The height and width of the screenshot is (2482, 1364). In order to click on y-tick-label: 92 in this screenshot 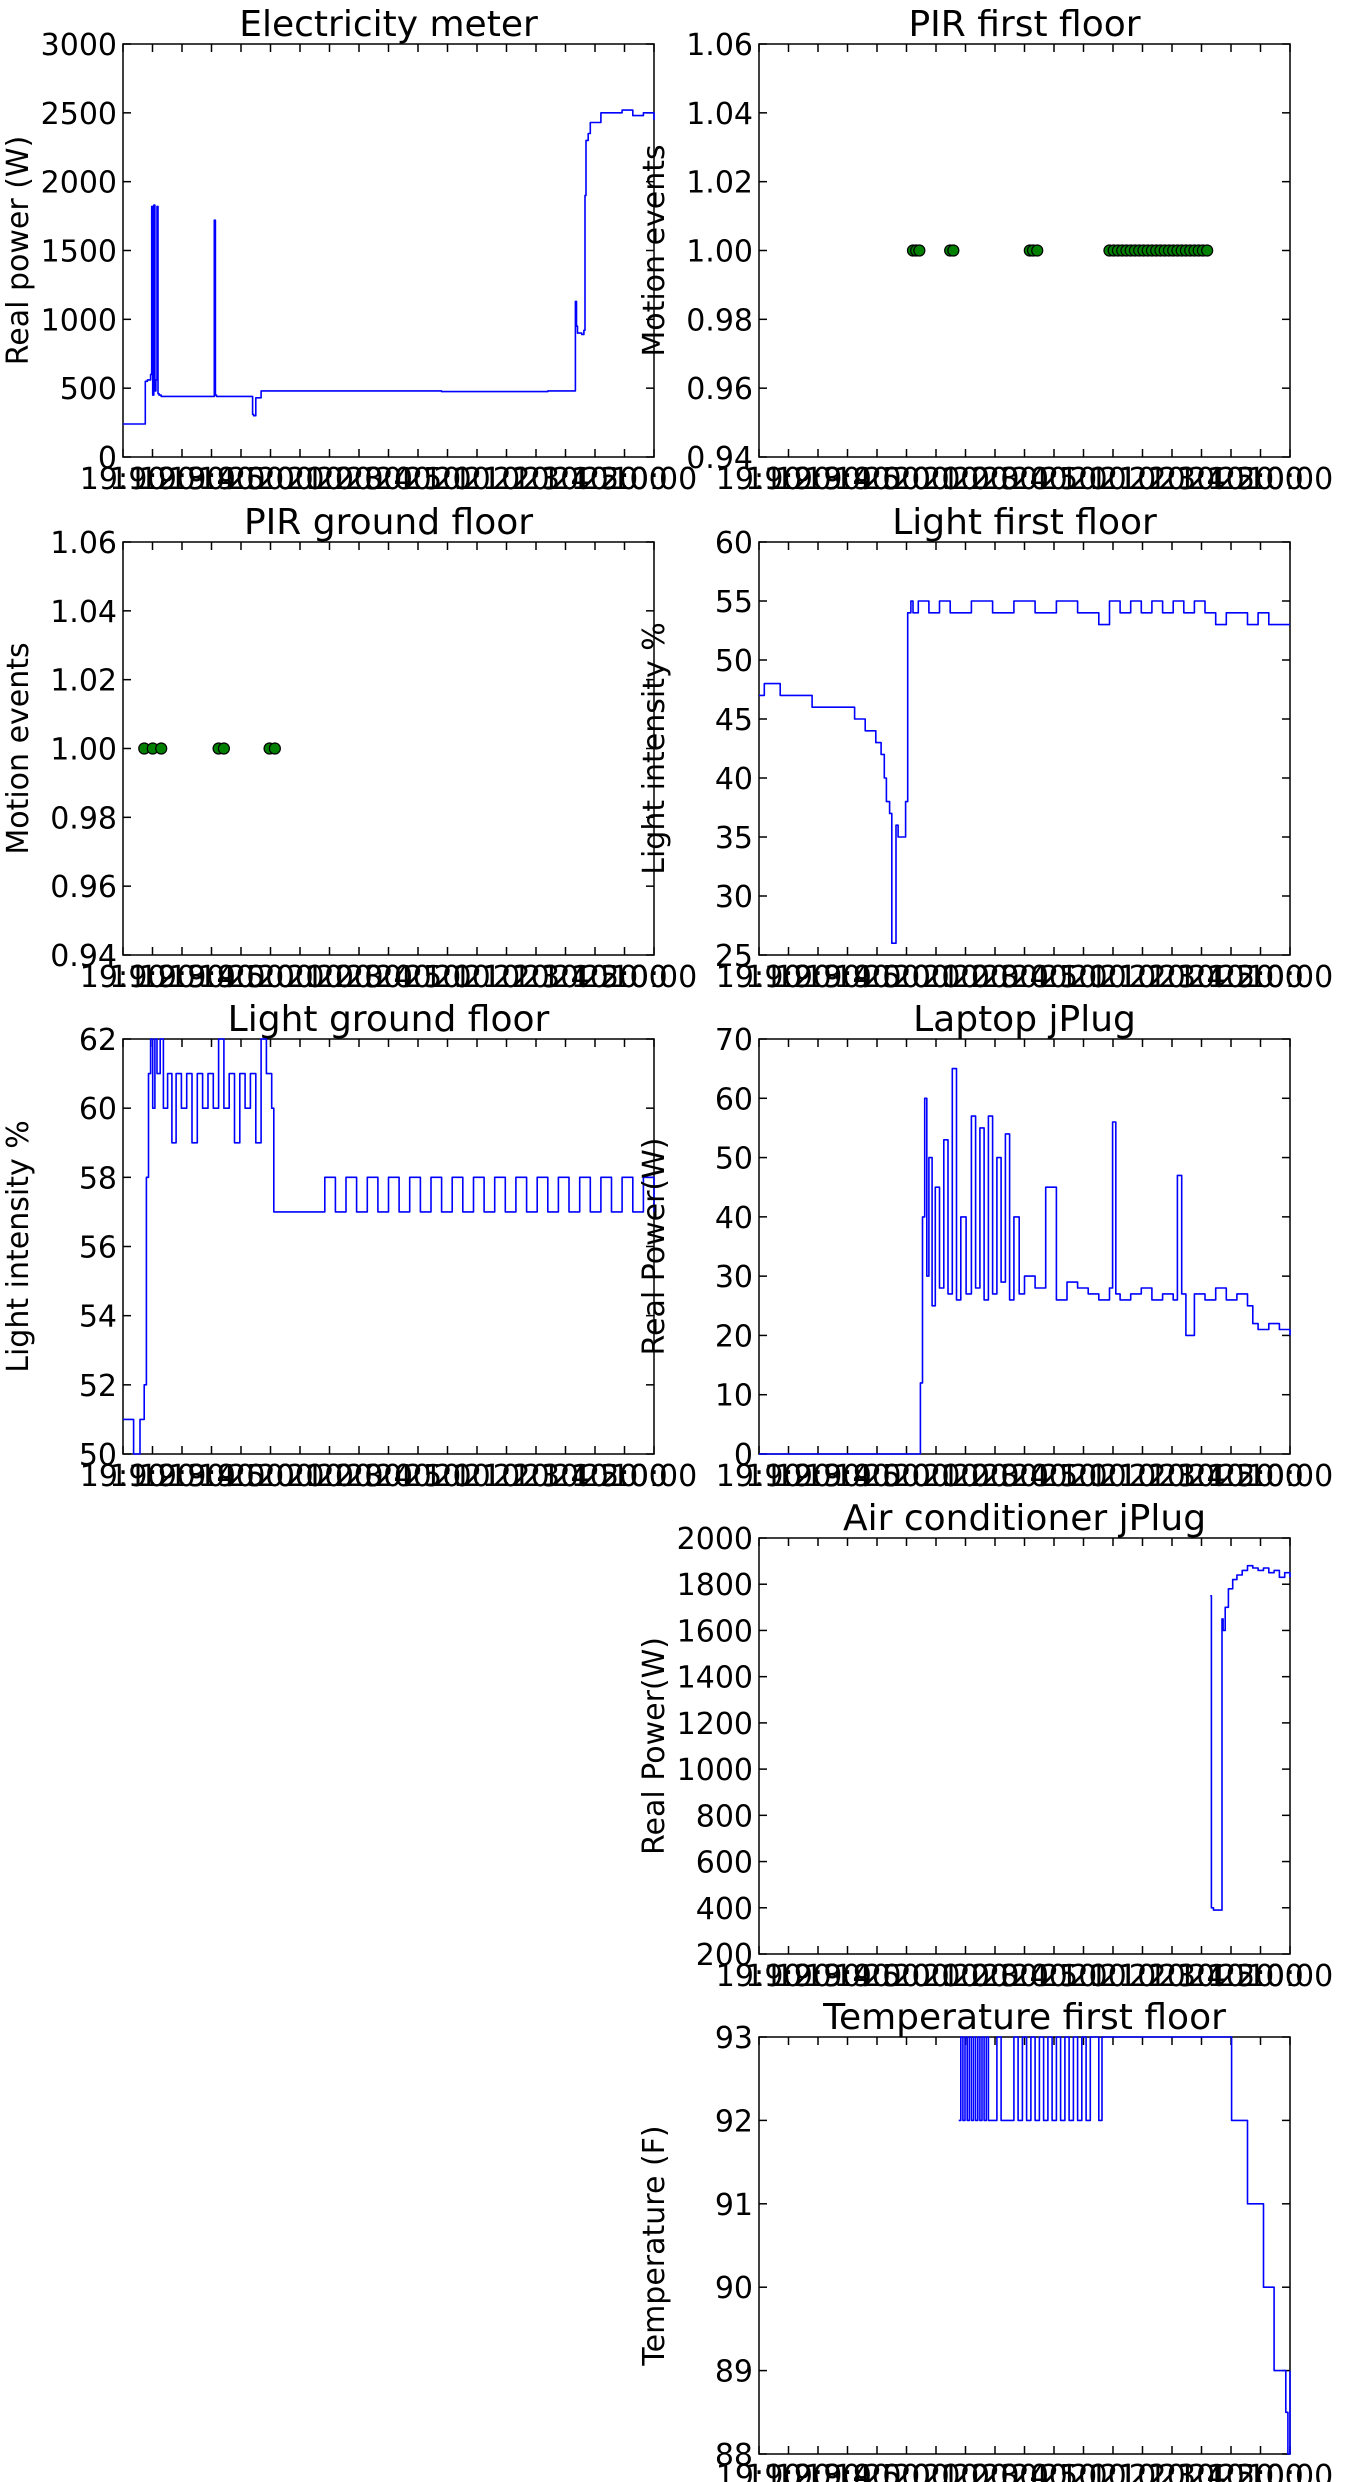, I will do `click(734, 2121)`.